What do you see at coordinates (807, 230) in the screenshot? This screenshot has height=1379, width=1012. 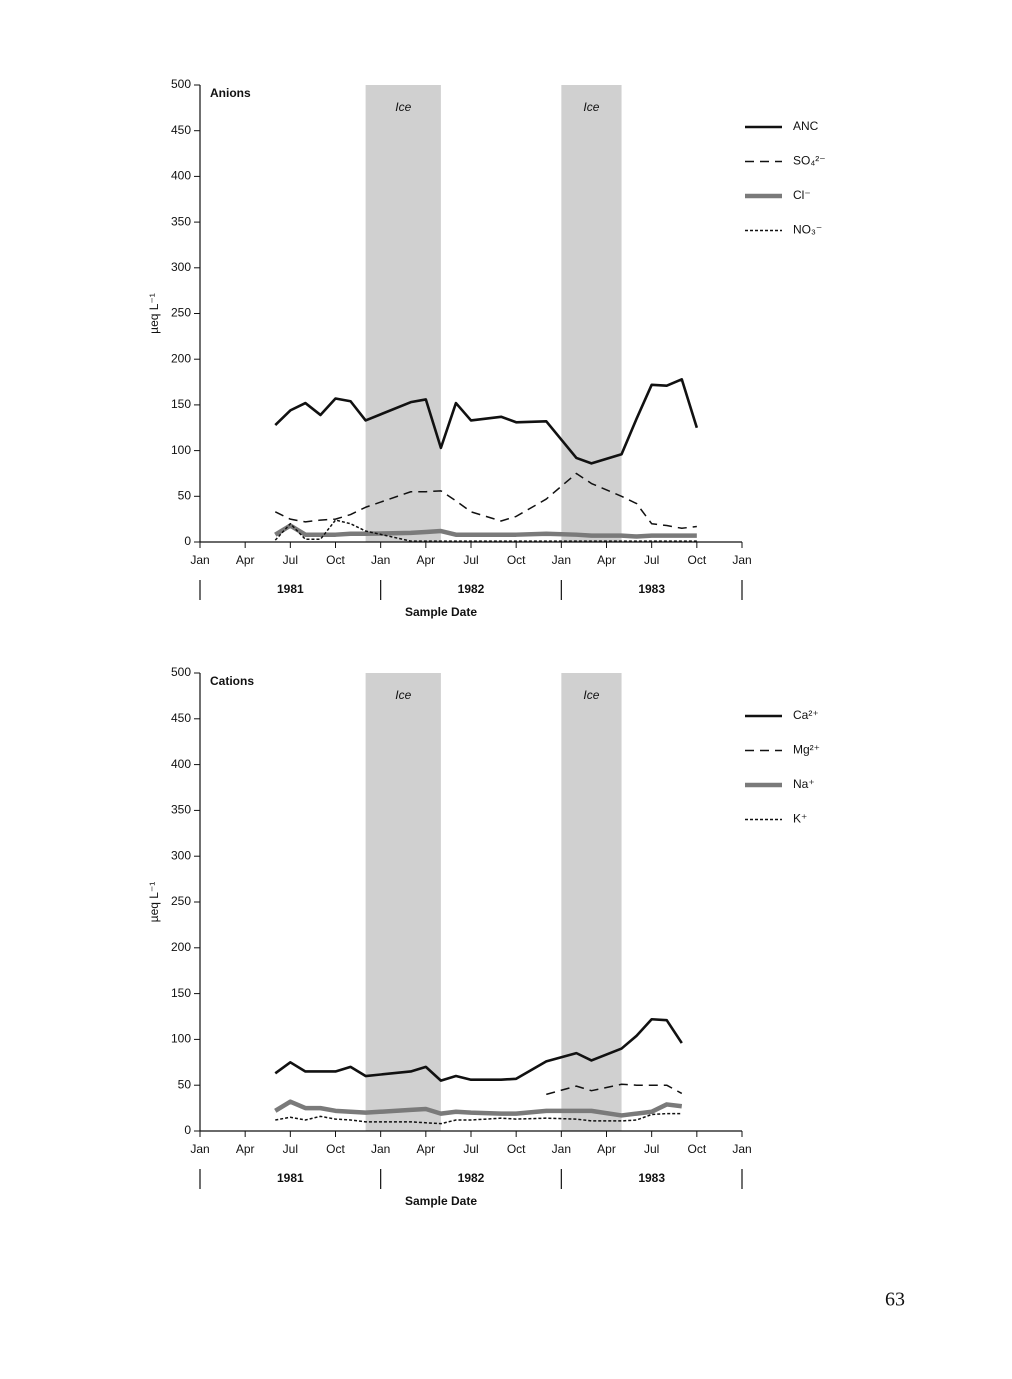 I see `legend-label: NO₃⁻` at bounding box center [807, 230].